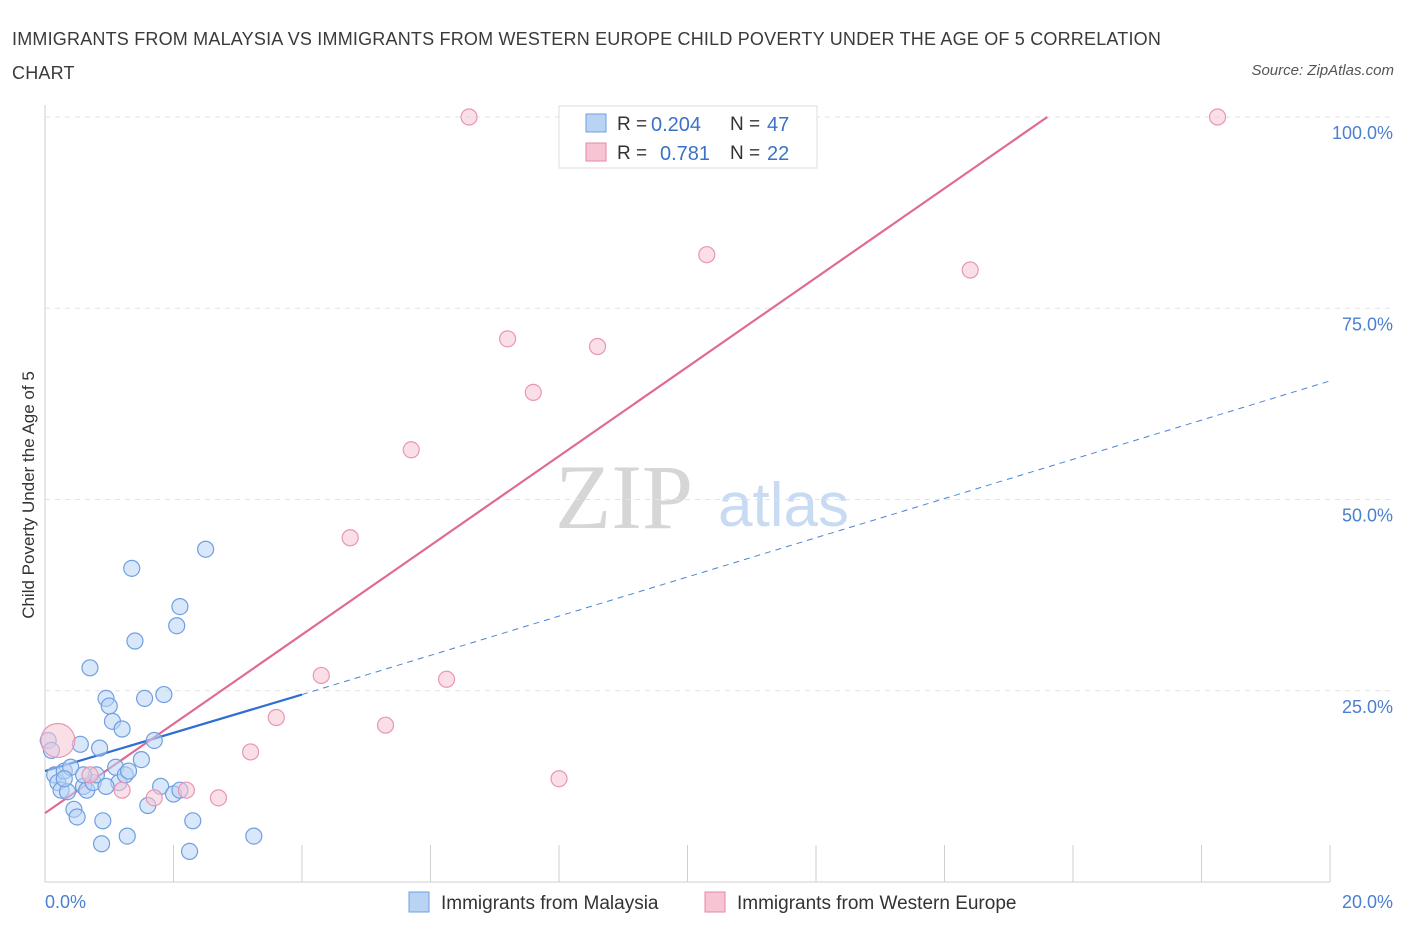 Image resolution: width=1406 pixels, height=930 pixels. What do you see at coordinates (632, 153) in the screenshot?
I see `stats-r-label-western-europe: R =` at bounding box center [632, 153].